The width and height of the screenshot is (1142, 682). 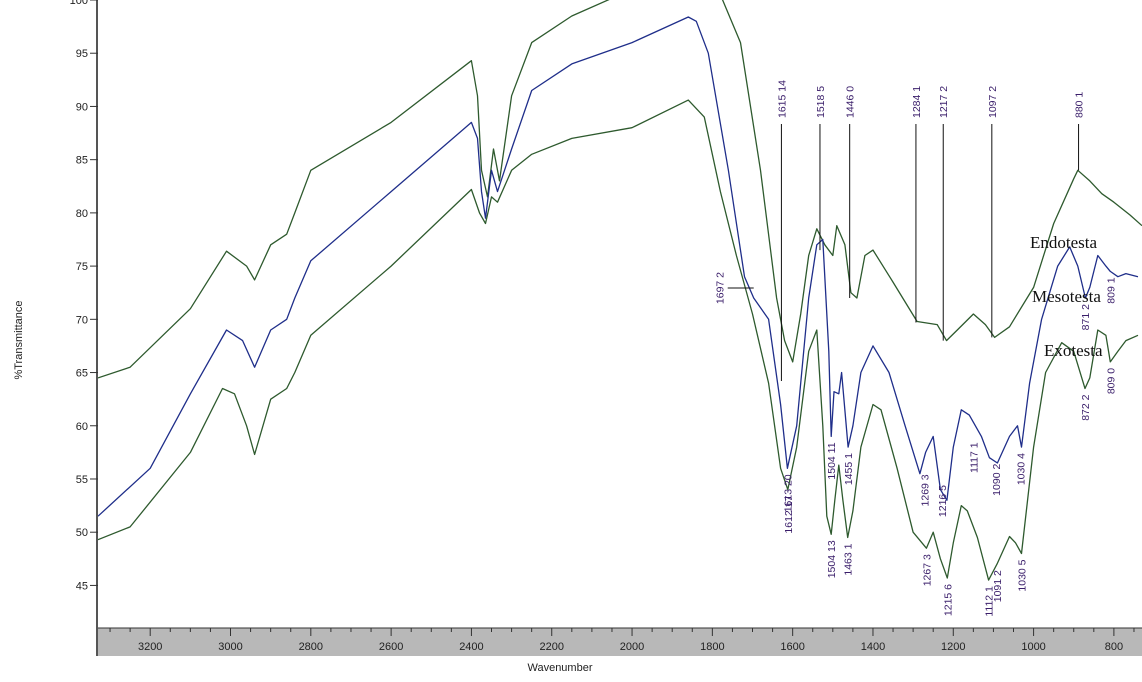 I want to click on peak-label: 1030 5, so click(x=1023, y=575).